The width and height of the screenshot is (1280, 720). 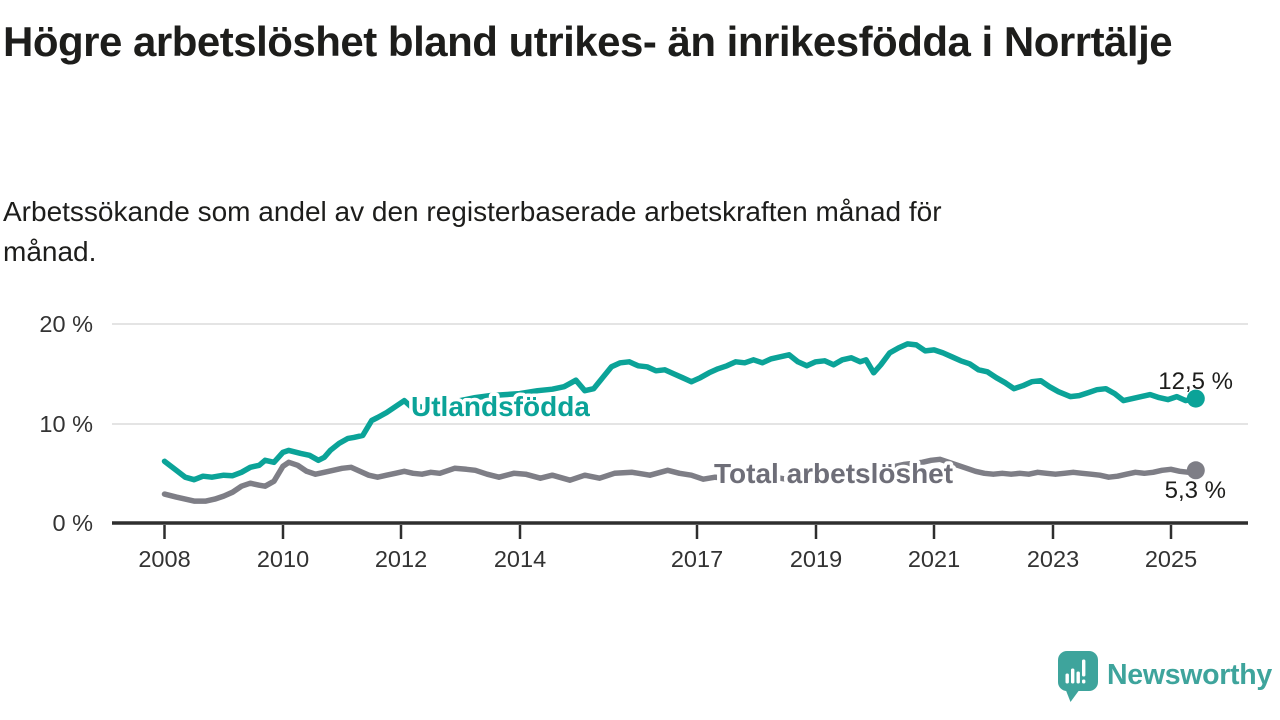 What do you see at coordinates (833, 473) in the screenshot?
I see `total-arbetsloshet-series-label: Total arbetslöshet` at bounding box center [833, 473].